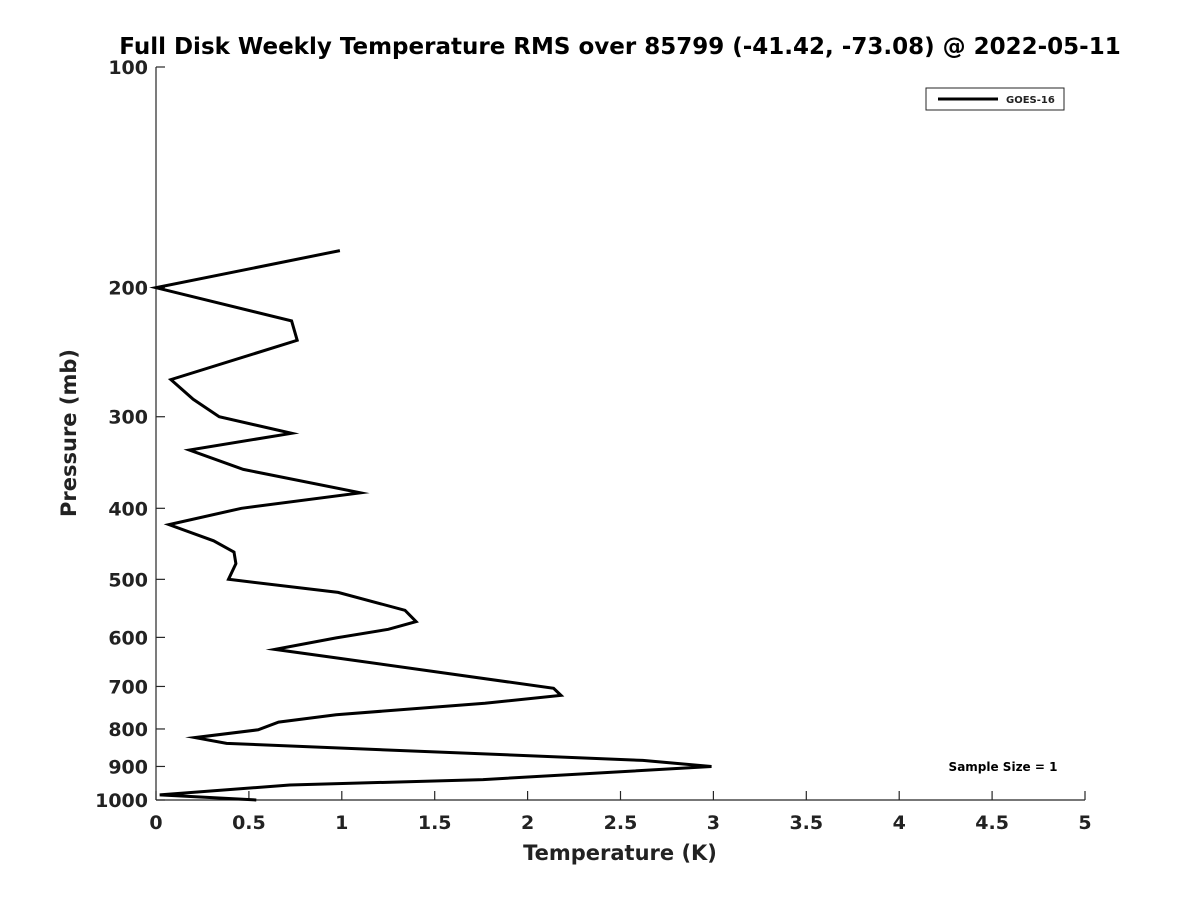  I want to click on x-tick-label: 0, so click(155, 823).